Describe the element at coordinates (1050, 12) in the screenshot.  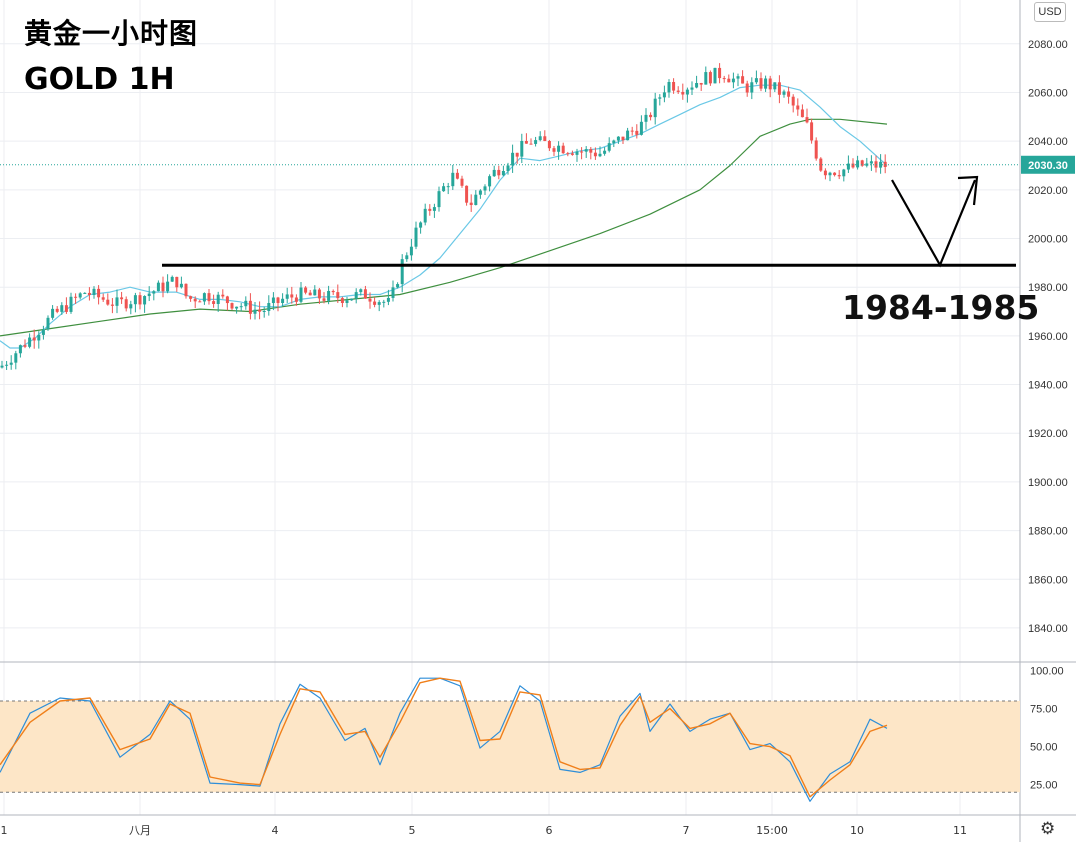
I see `currency-badge: USD` at that location.